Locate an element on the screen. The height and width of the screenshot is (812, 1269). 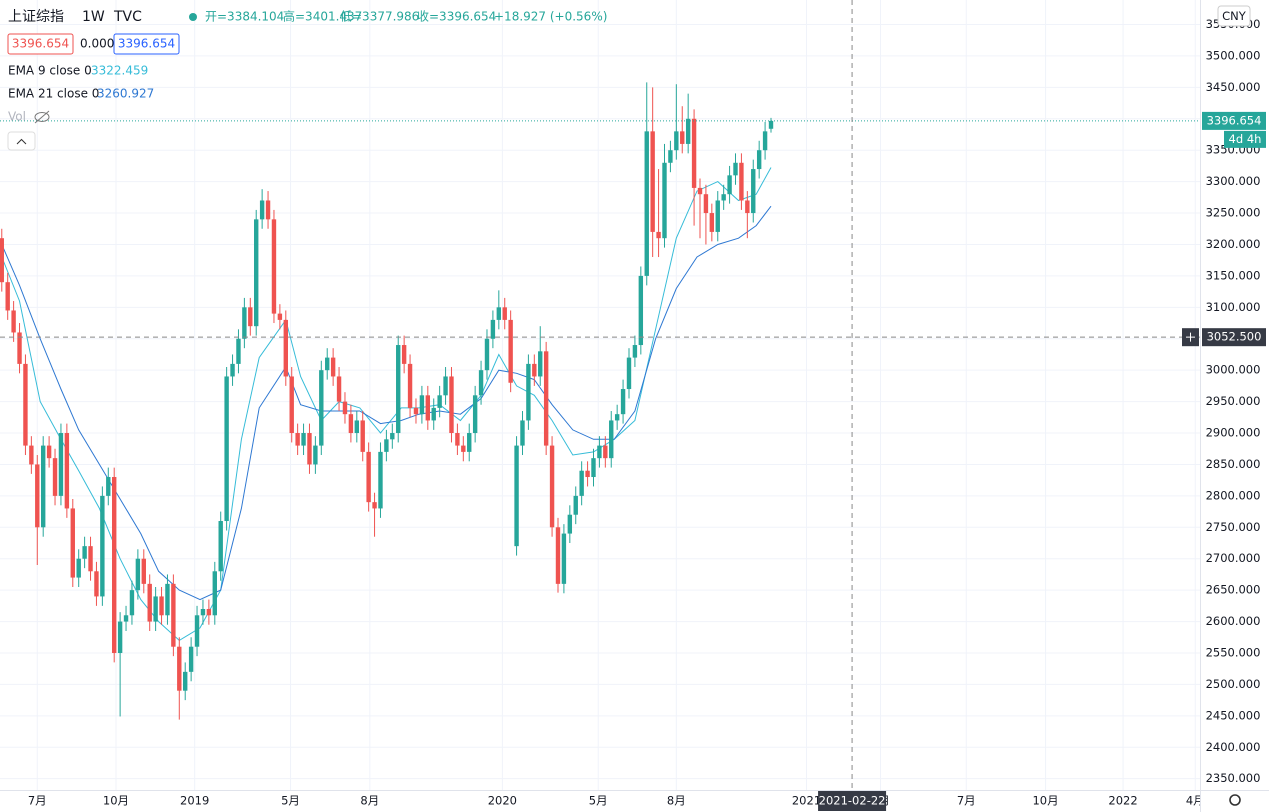
collapse-button is located at coordinates (21, 141).